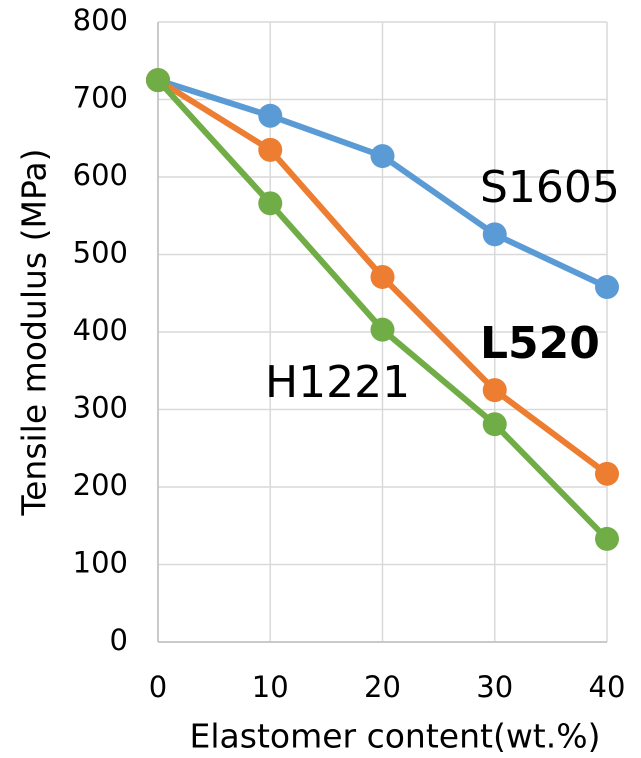  What do you see at coordinates (540, 343) in the screenshot?
I see `series-label: L520` at bounding box center [540, 343].